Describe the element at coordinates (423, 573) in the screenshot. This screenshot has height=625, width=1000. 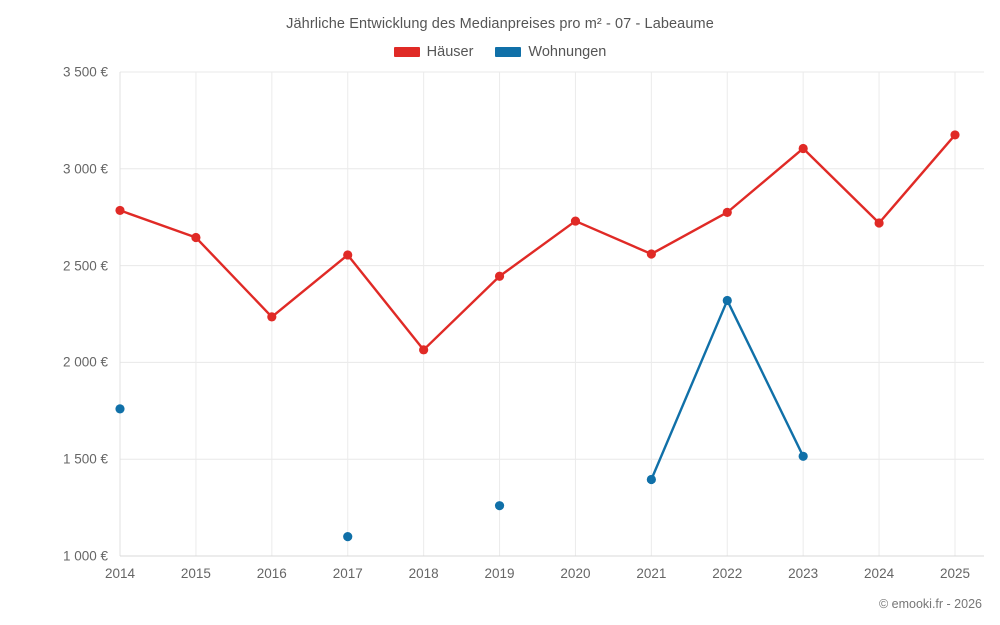
I see `x-axis-tick-label: 2018` at that location.